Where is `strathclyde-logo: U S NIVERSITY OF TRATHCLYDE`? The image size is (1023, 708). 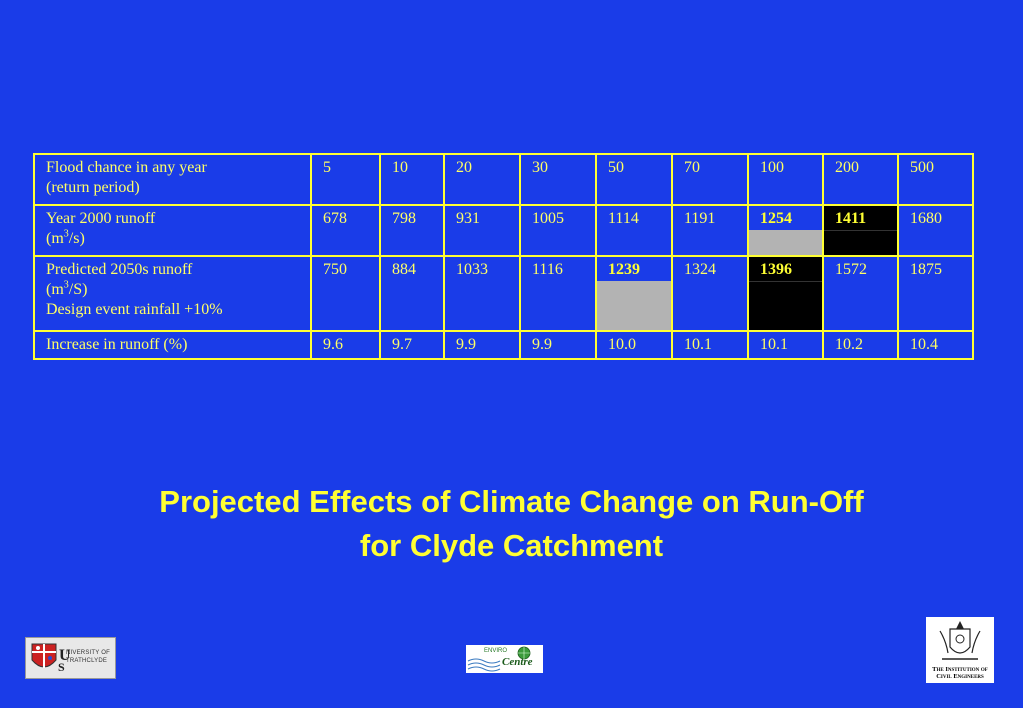 strathclyde-logo: U S NIVERSITY OF TRATHCLYDE is located at coordinates (70, 658).